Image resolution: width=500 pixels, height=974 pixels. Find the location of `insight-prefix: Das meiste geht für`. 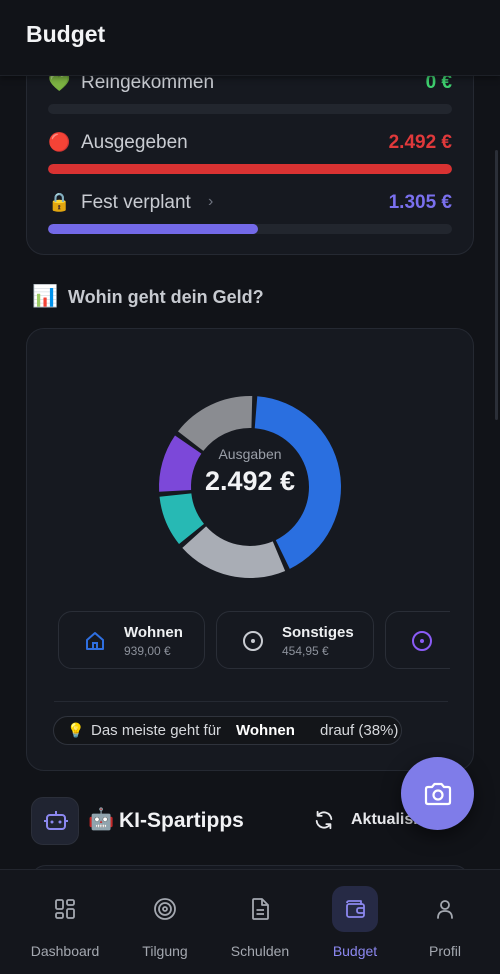

insight-prefix: Das meiste geht für is located at coordinates (156, 730).